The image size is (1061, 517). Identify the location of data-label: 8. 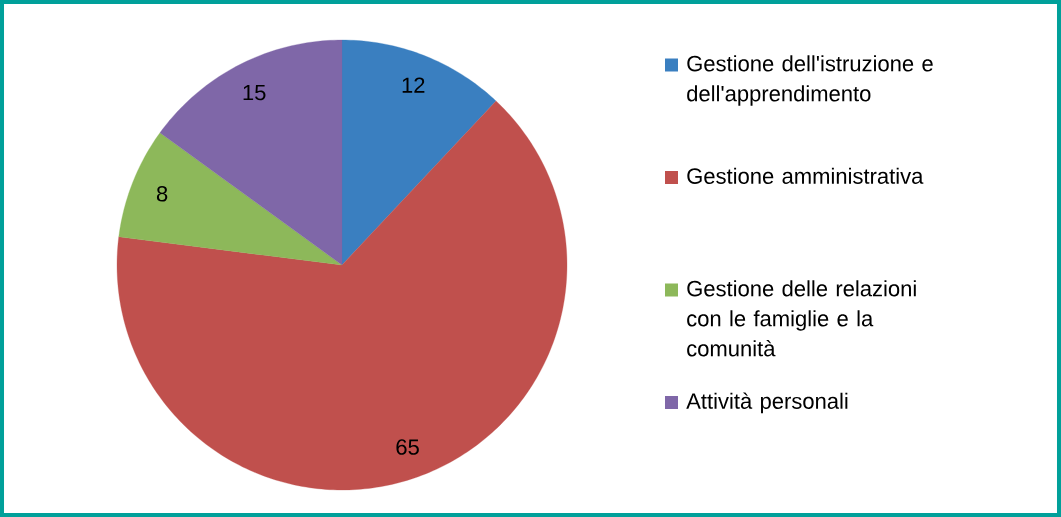
(162, 193).